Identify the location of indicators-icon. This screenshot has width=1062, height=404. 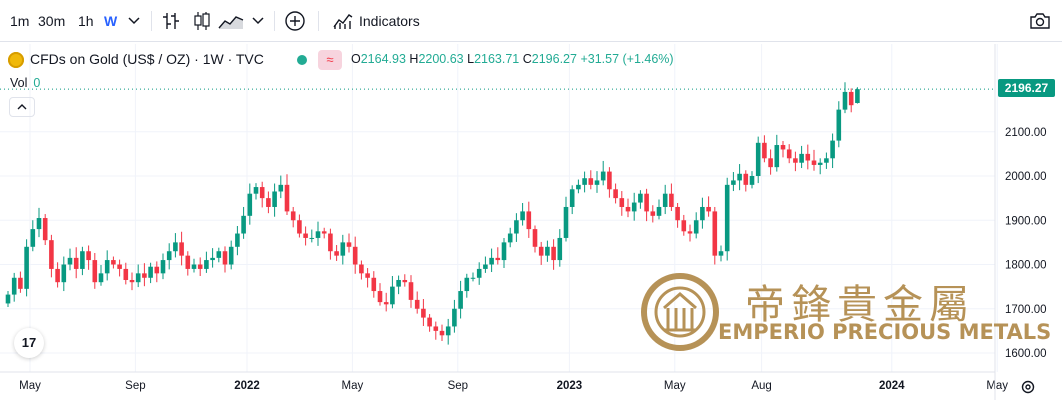
(343, 21).